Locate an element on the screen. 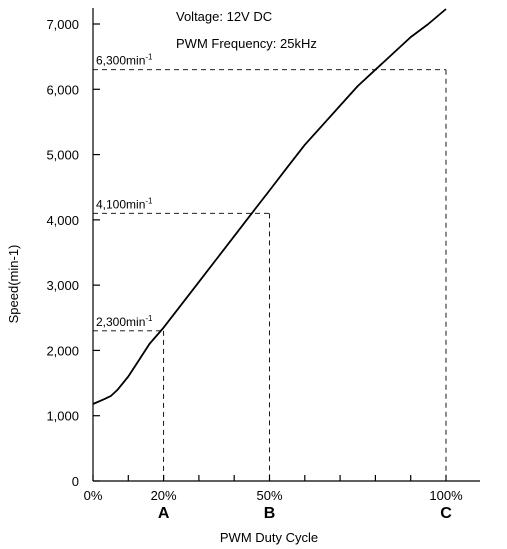  y-tick-label: 6,000 is located at coordinates (62, 89).